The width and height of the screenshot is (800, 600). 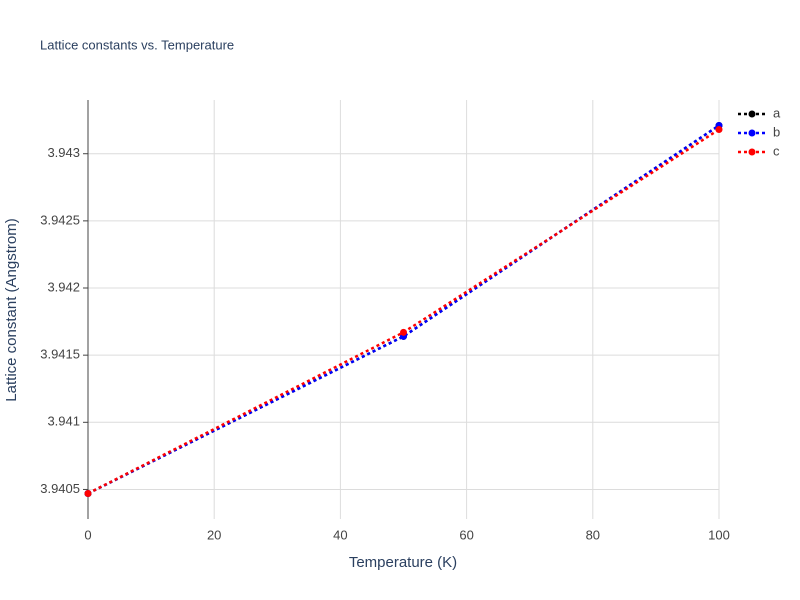 What do you see at coordinates (776, 131) in the screenshot?
I see `legend-label: b` at bounding box center [776, 131].